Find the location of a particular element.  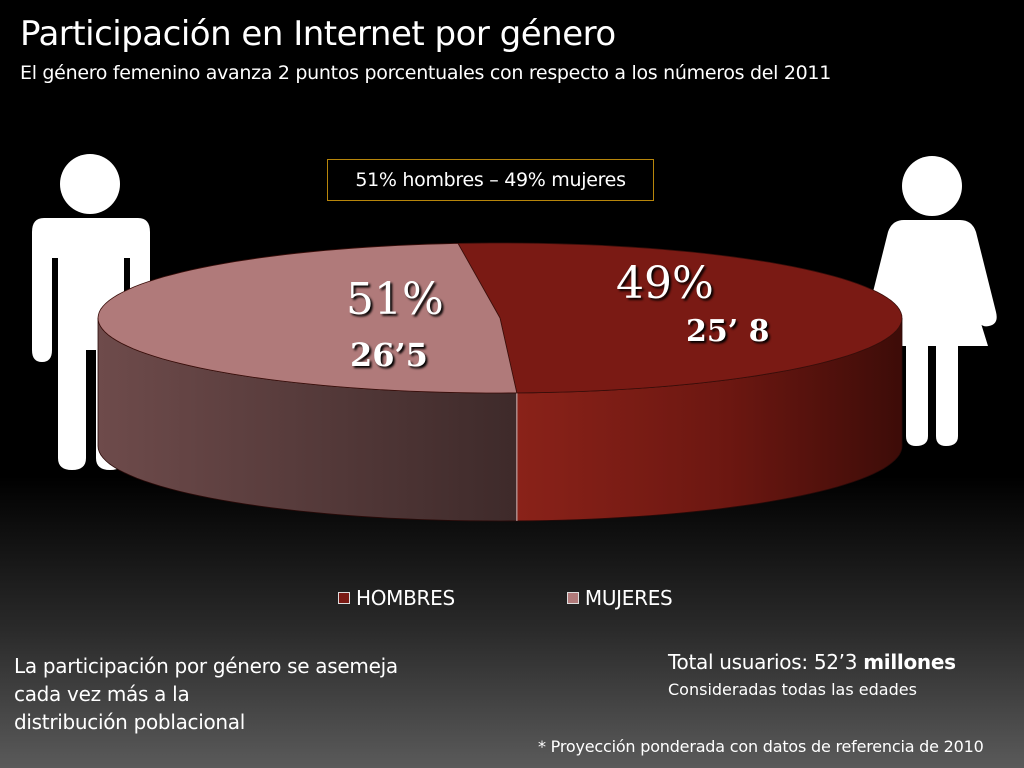

woman-icon is located at coordinates (932, 301).